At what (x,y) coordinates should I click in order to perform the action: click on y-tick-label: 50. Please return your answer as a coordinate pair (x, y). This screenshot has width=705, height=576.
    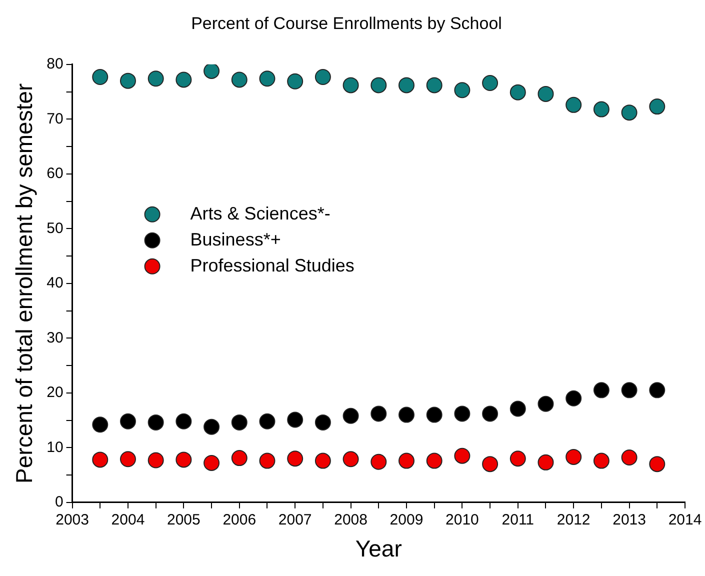
    Looking at the image, I should click on (55, 228).